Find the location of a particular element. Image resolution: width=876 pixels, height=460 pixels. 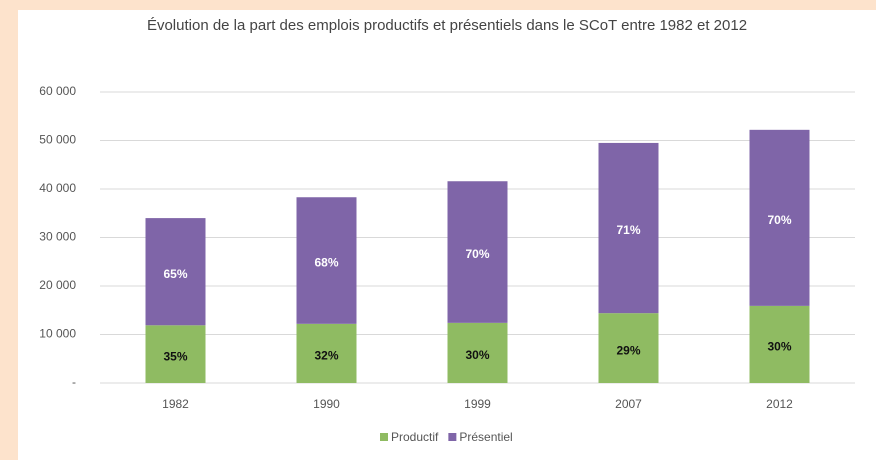

y-tick-label: - is located at coordinates (74, 382).